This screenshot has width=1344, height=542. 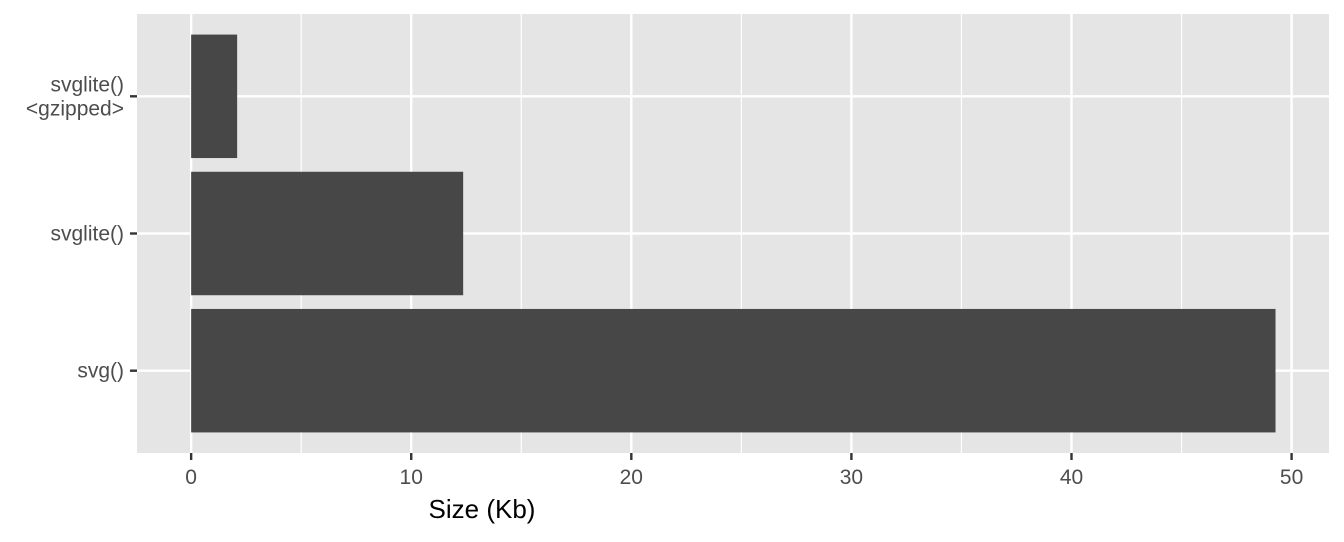 I want to click on x-tick-label: 50, so click(x=1291, y=477).